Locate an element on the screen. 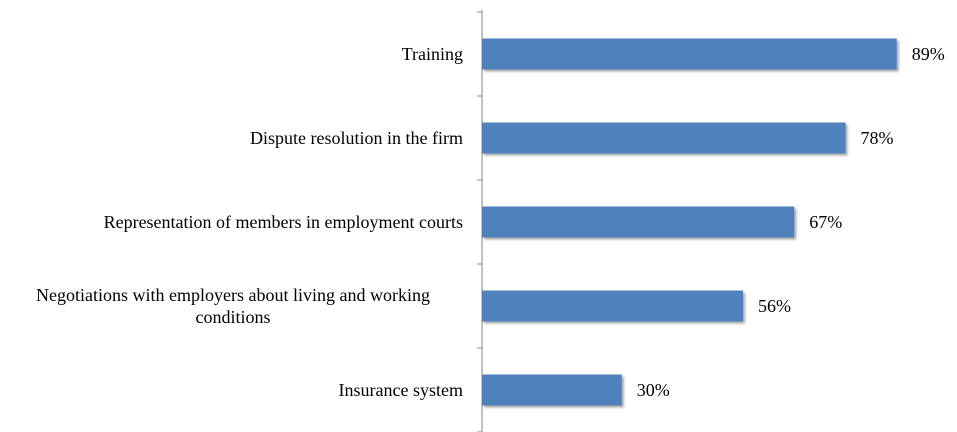 The width and height of the screenshot is (957, 432). value-label: 30% is located at coordinates (653, 390).